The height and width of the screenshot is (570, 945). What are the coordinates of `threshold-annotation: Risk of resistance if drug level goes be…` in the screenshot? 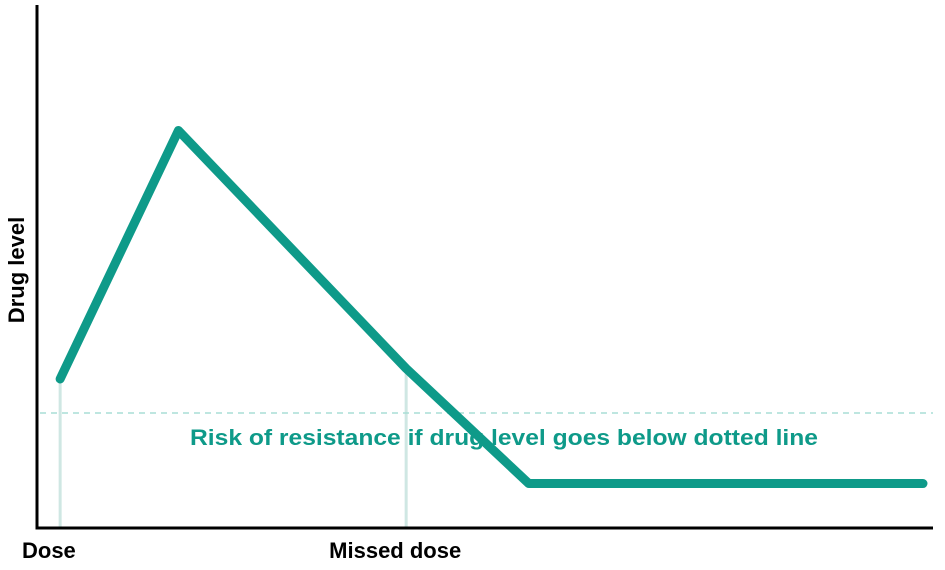 It's located at (504, 437).